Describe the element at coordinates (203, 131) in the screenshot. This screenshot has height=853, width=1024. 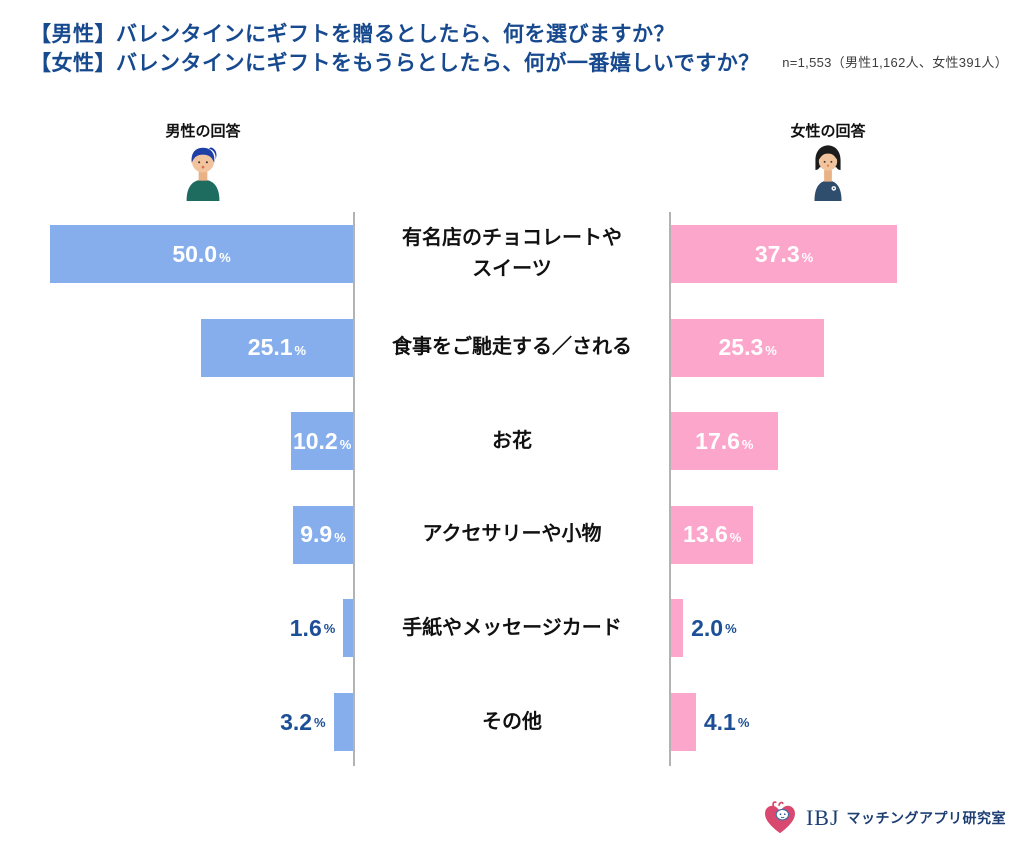
I see `male-column-label: 男性の回答` at that location.